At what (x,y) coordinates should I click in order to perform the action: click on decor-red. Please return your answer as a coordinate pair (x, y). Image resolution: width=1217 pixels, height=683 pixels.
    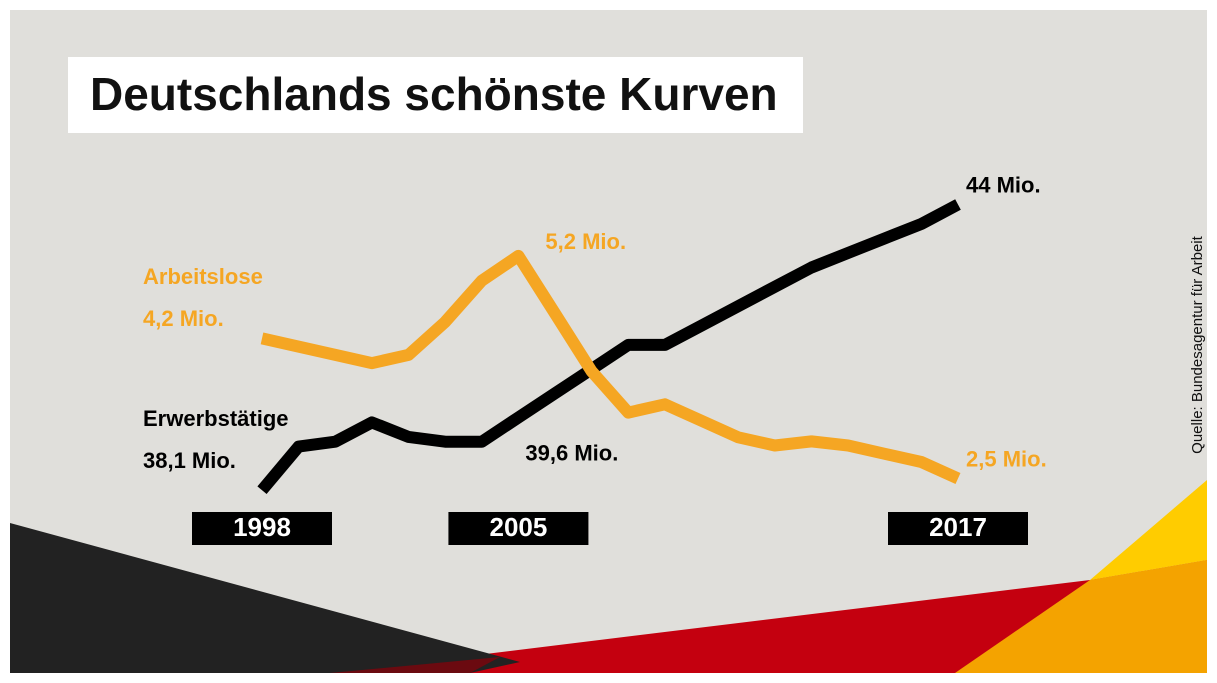
    Looking at the image, I should click on (768, 616).